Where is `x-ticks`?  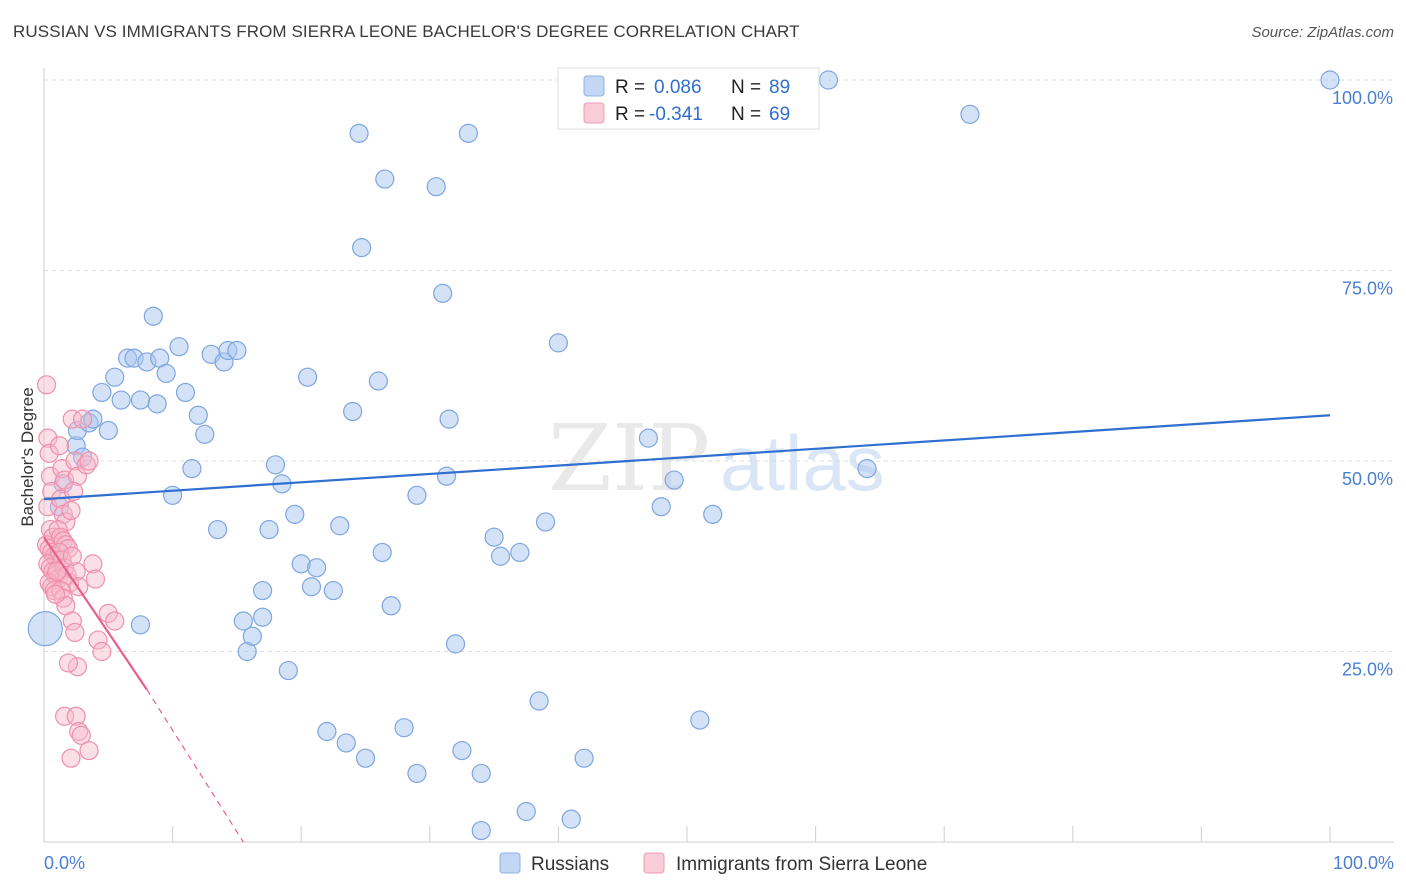
x-ticks is located at coordinates (687, 834).